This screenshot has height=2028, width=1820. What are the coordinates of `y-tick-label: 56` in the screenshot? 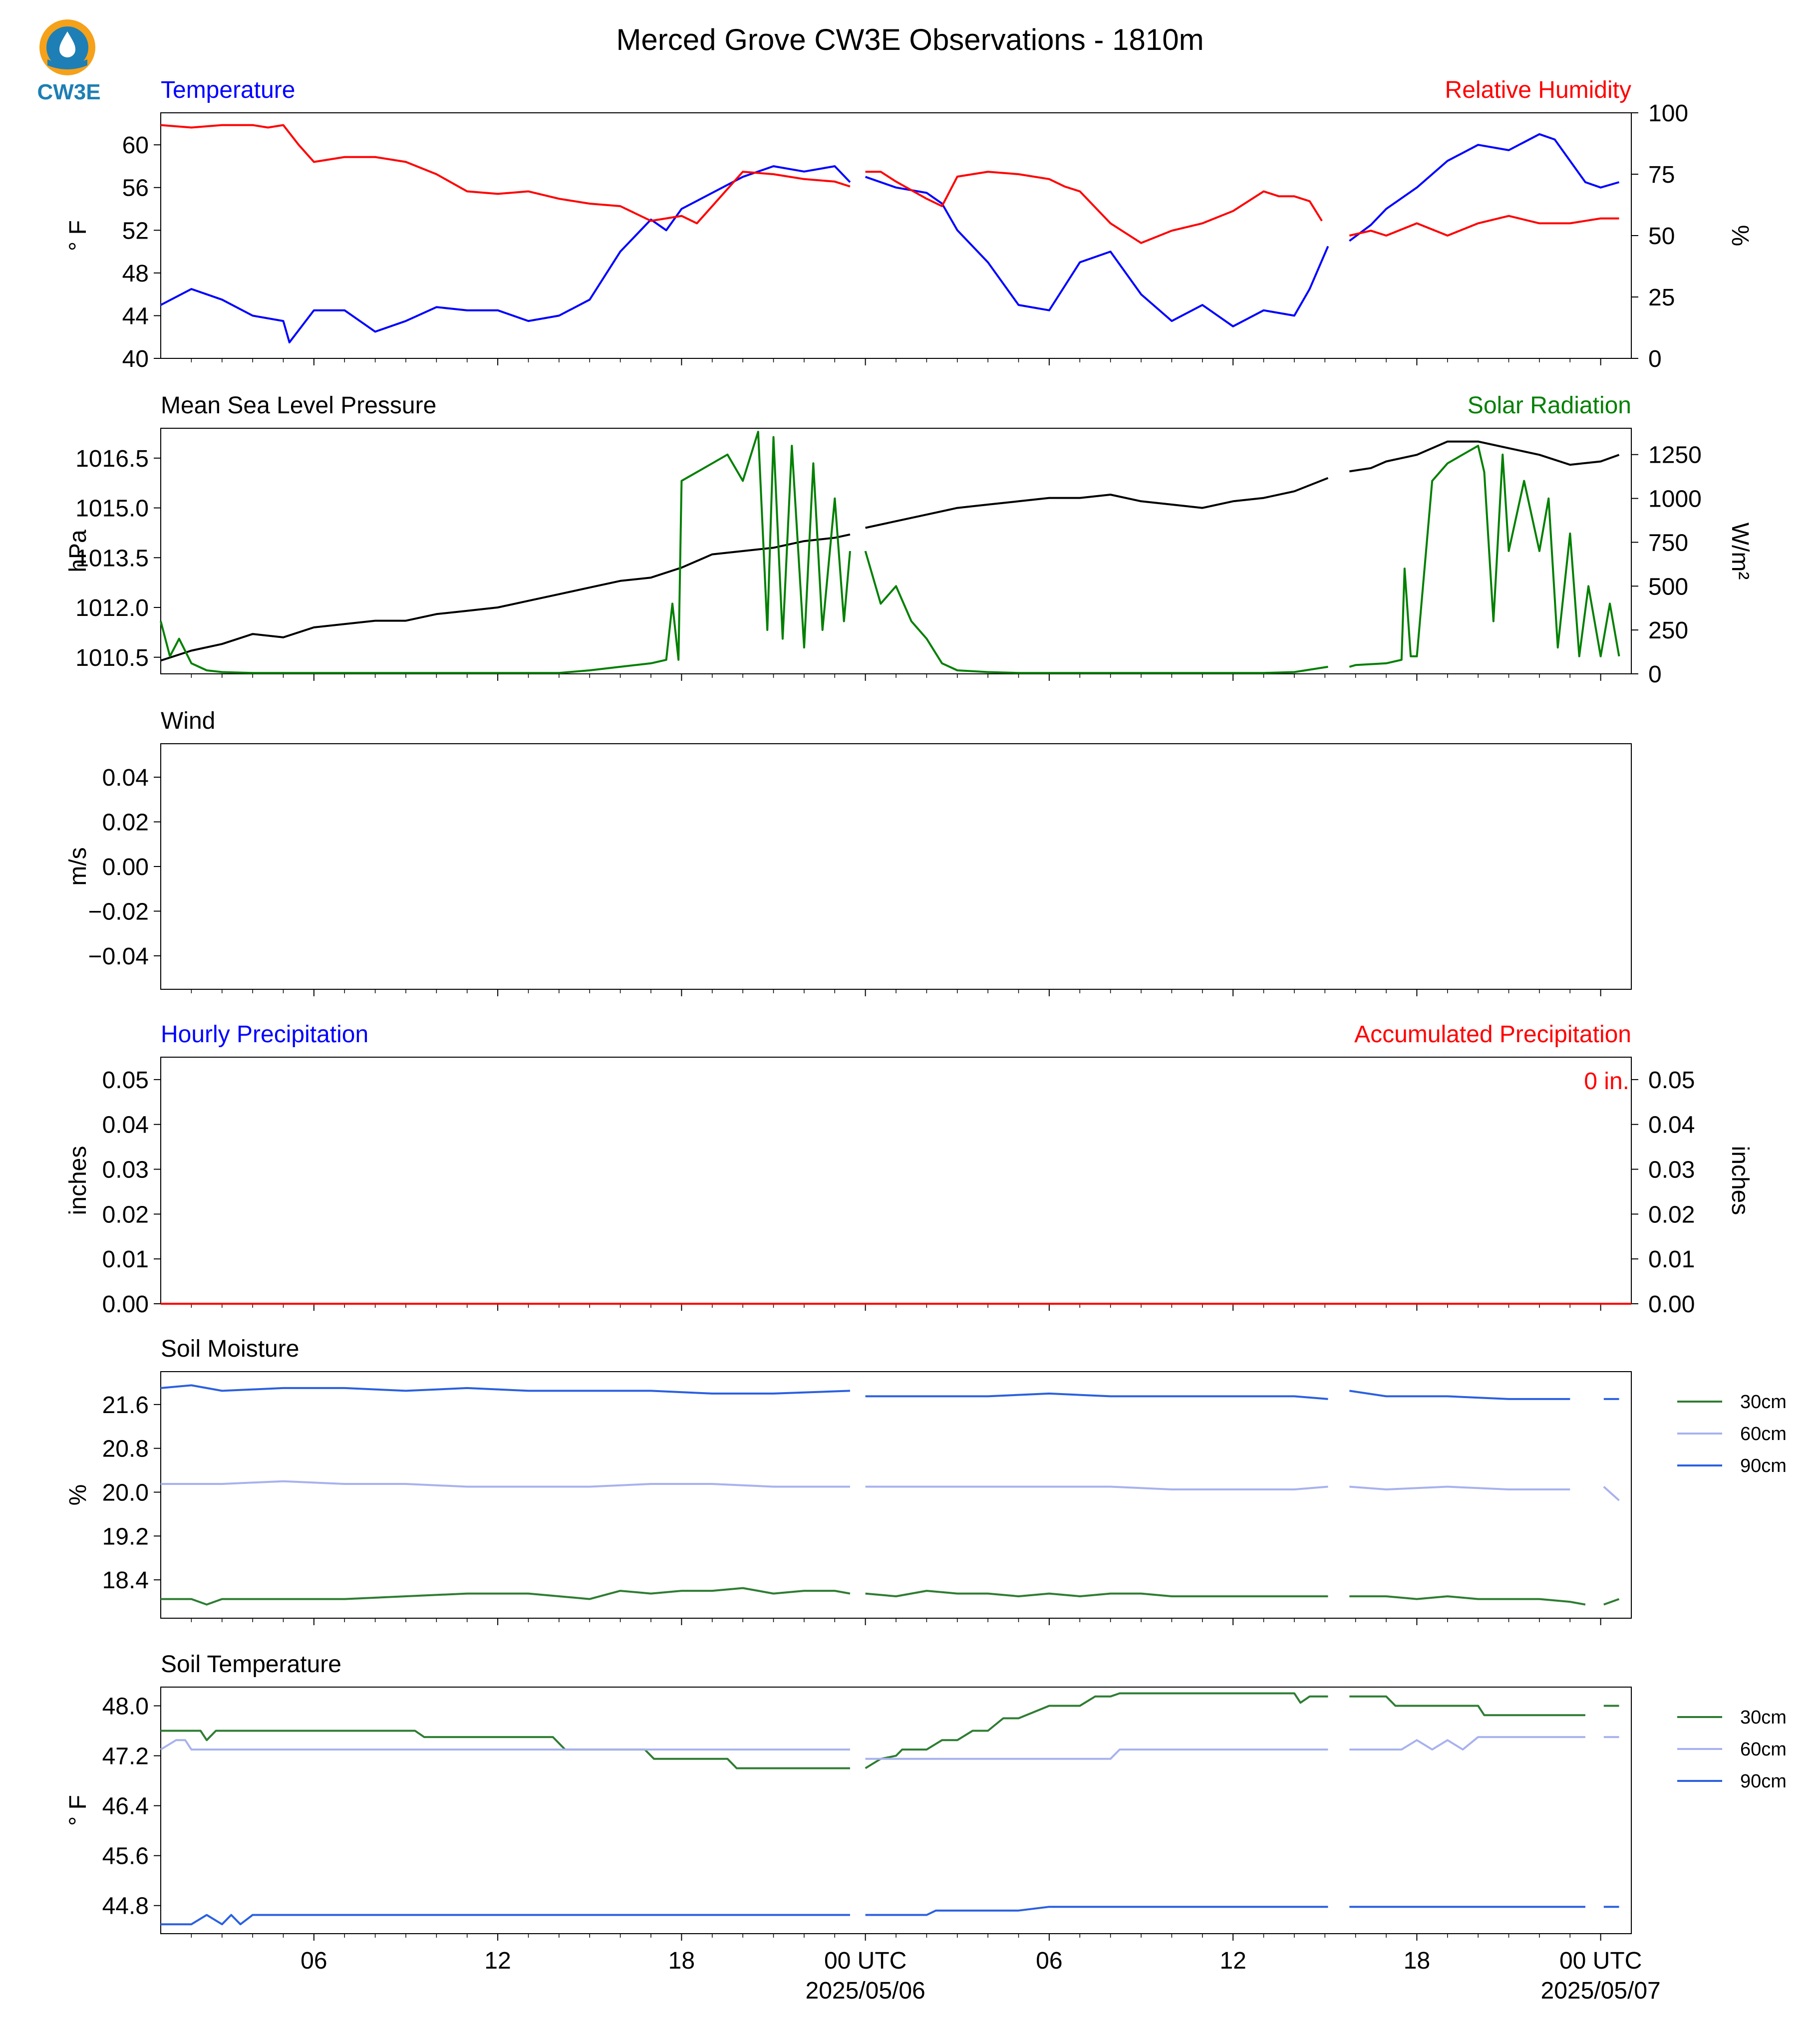 It's located at (135, 188).